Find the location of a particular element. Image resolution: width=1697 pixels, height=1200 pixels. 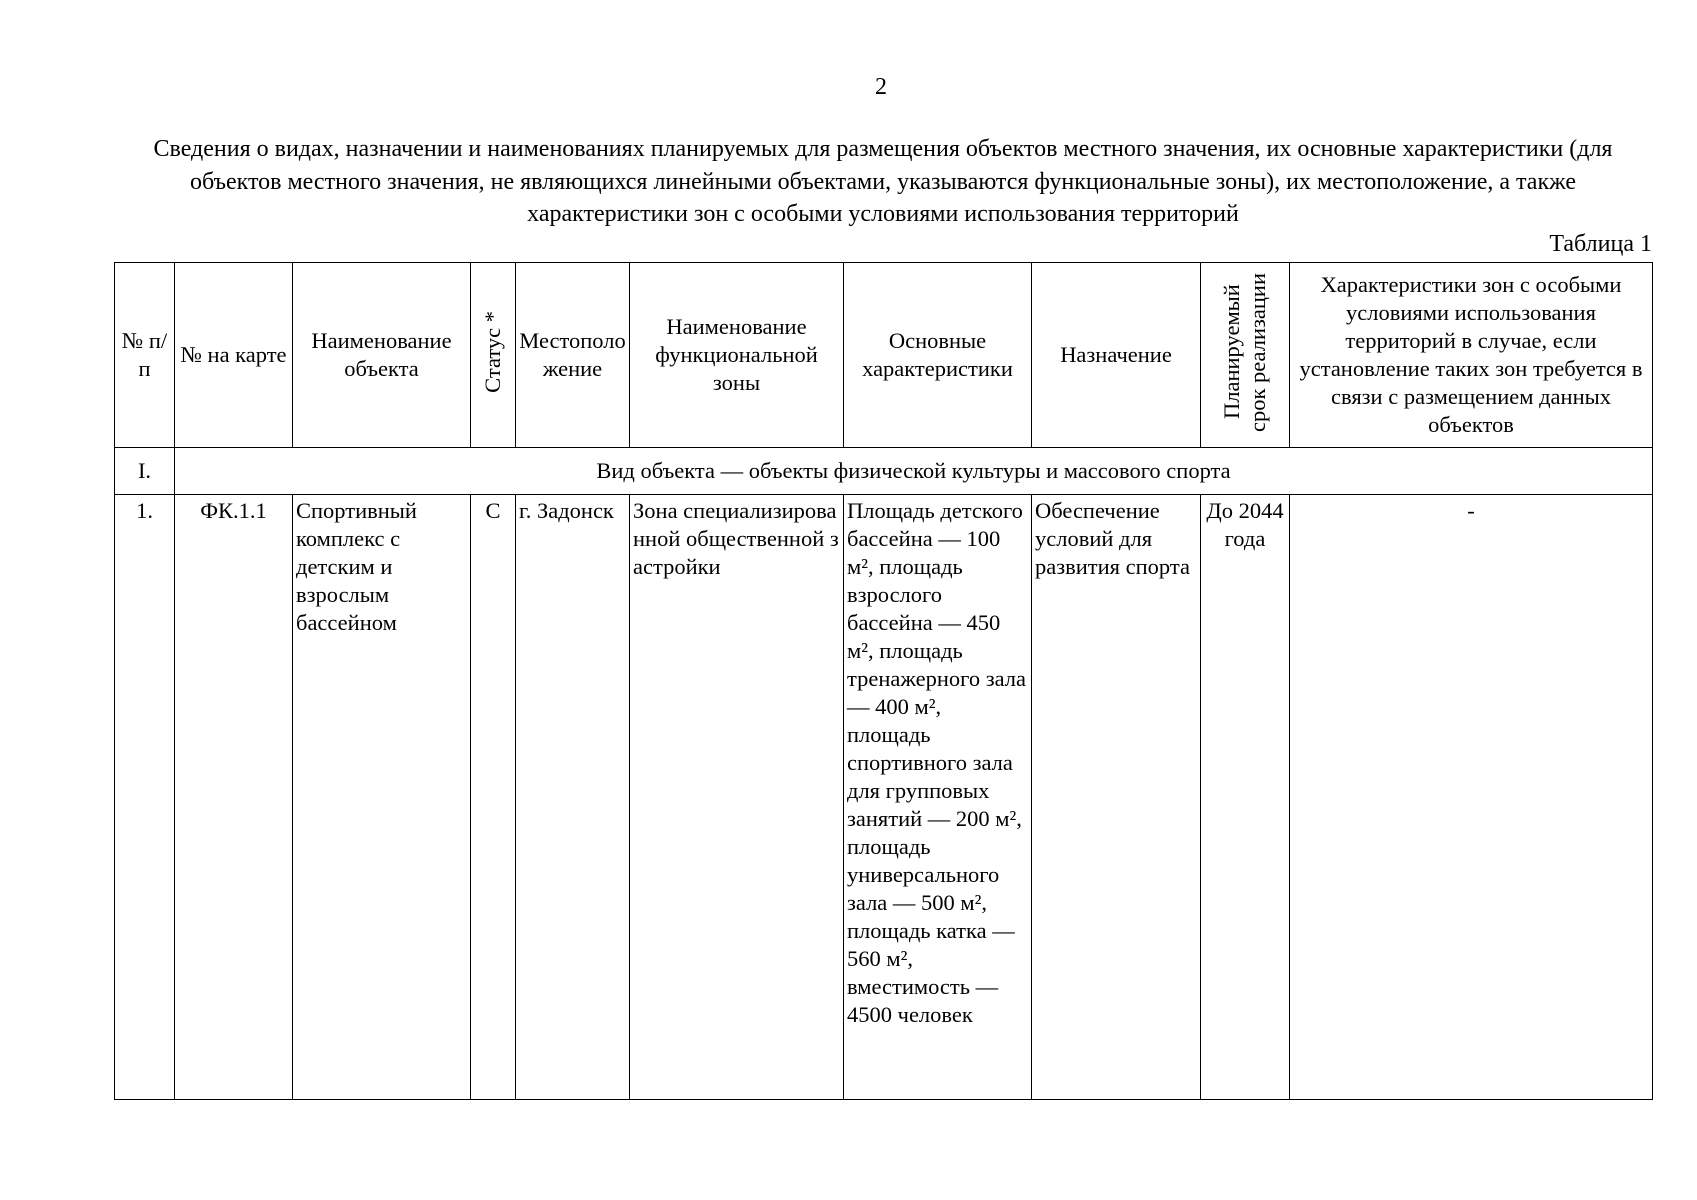

header-status-text: Статус * is located at coordinates (492, 351).